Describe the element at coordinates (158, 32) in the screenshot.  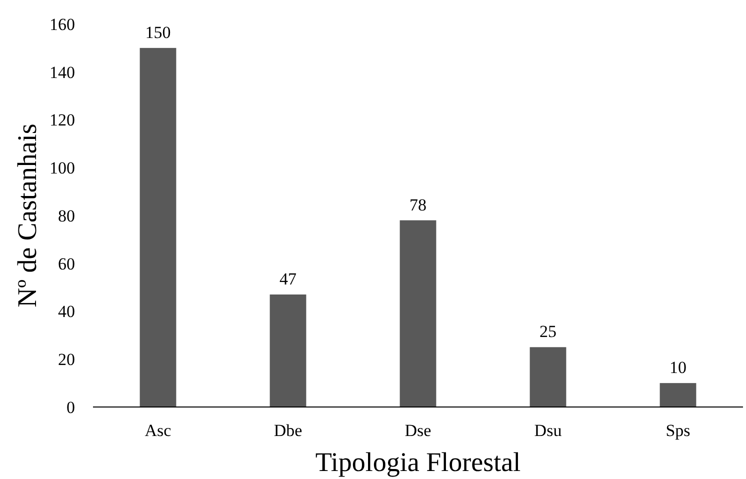
I see `data-label: 150` at that location.